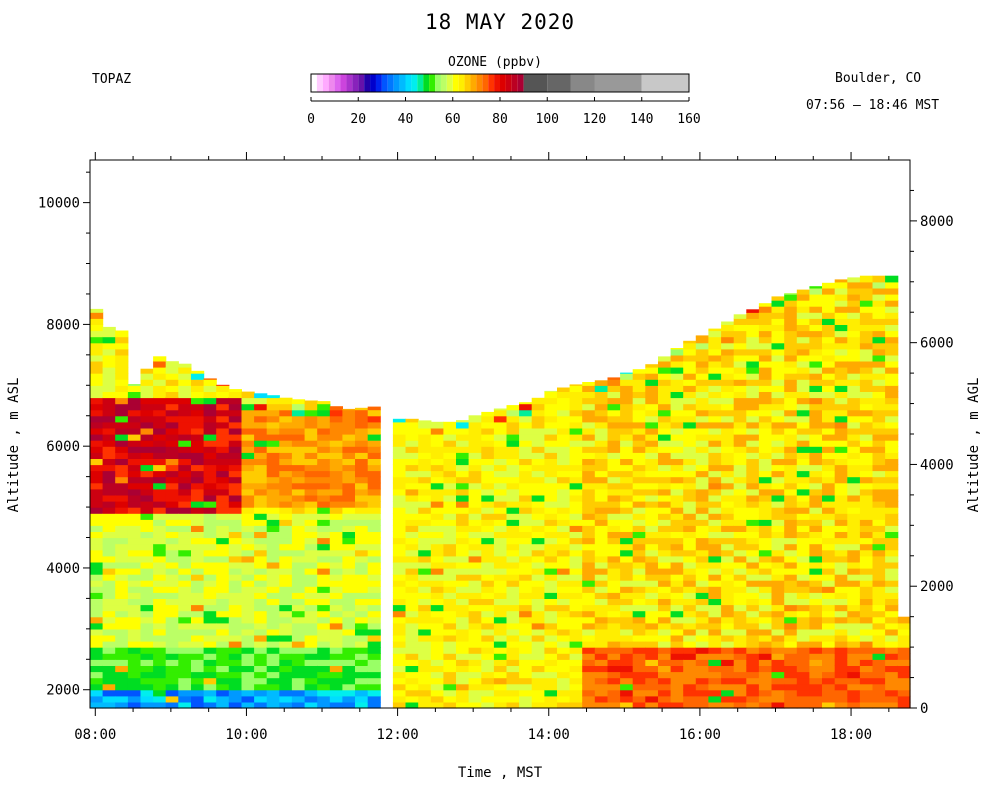 Image resolution: width=1000 pixels, height=800 pixels. What do you see at coordinates (594, 119) in the screenshot?
I see `colorbar-tick-label: 120` at bounding box center [594, 119].